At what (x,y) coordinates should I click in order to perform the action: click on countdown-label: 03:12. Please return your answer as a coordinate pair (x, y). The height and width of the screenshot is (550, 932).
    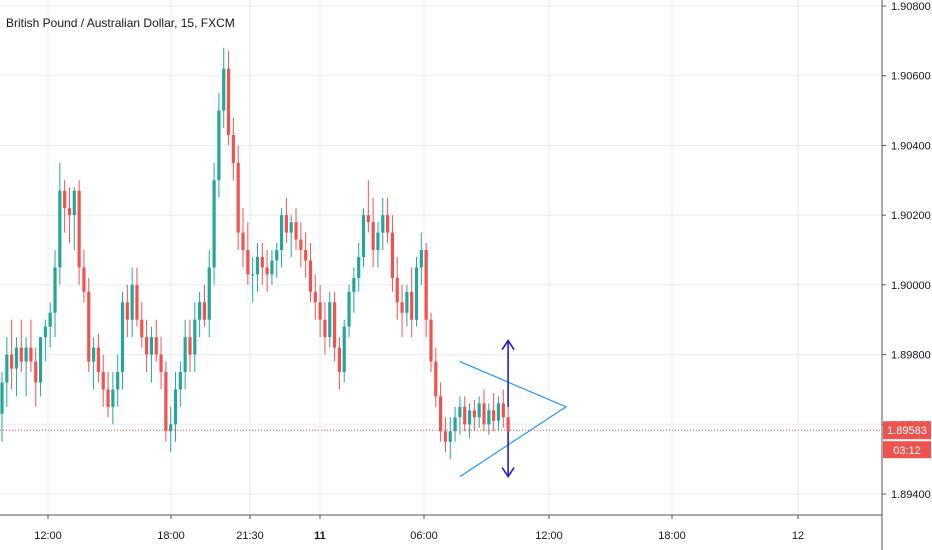
    Looking at the image, I should click on (907, 451).